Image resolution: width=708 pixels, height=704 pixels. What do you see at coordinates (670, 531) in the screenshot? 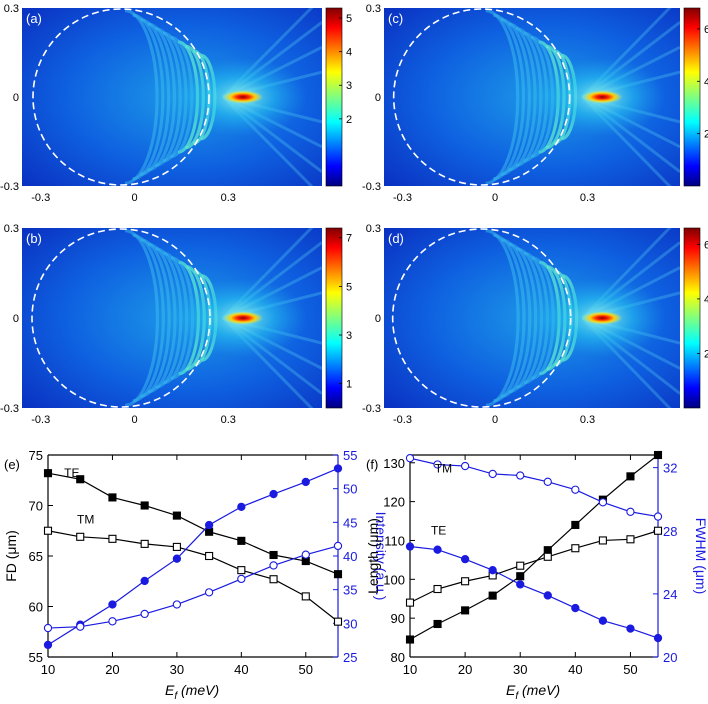
I see `y-tick-label-right: 28` at bounding box center [670, 531].